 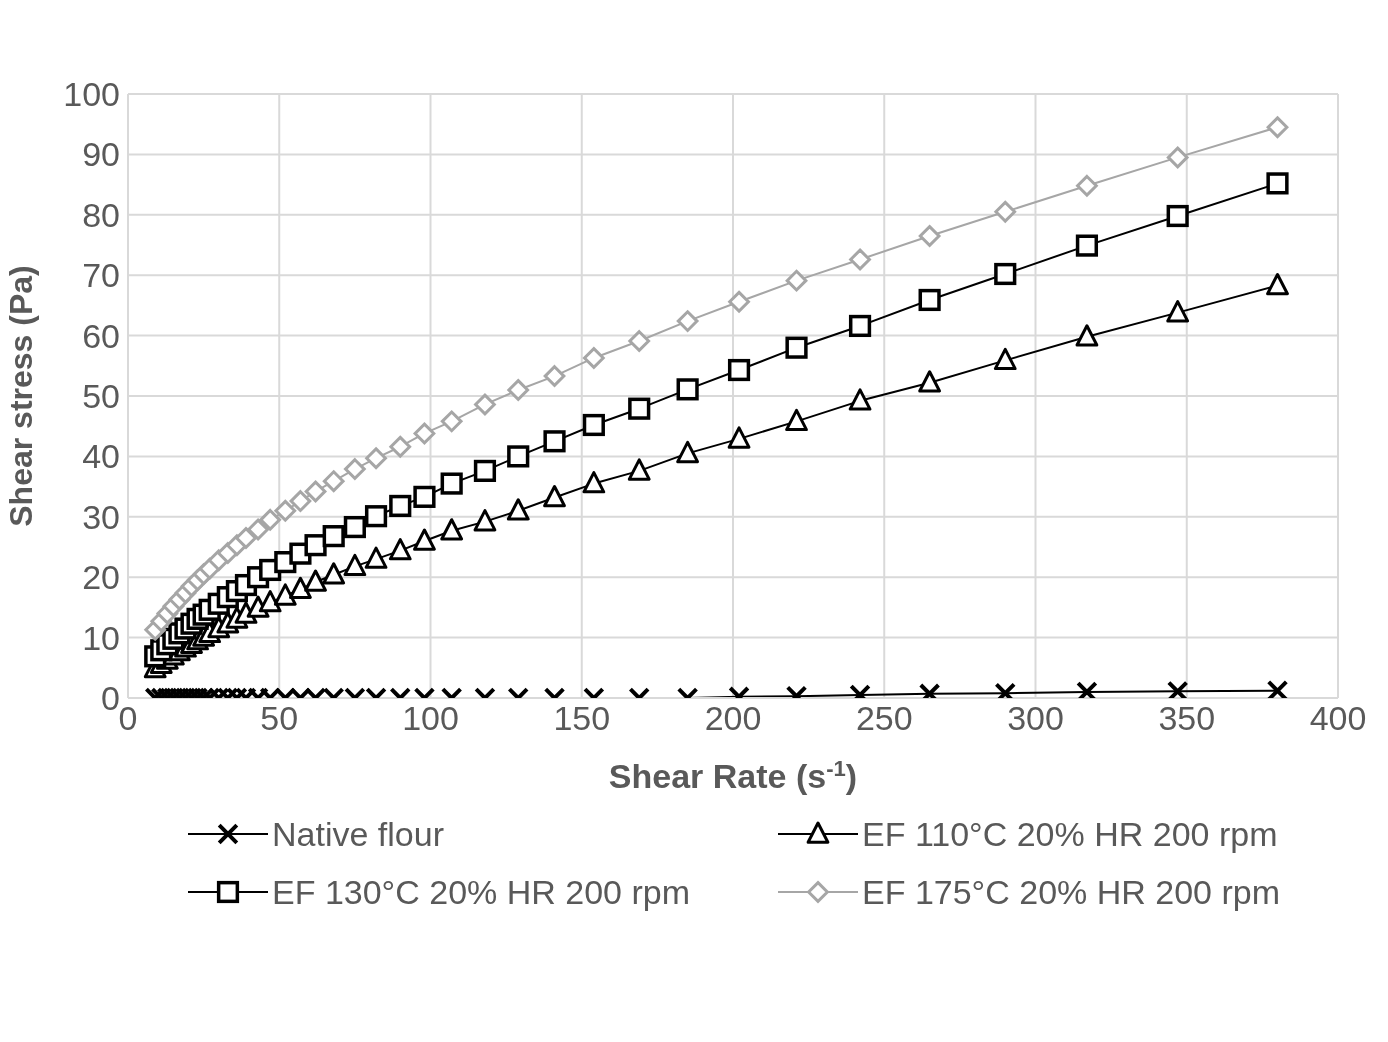 I want to click on x-tick-label: 200, so click(x=733, y=718).